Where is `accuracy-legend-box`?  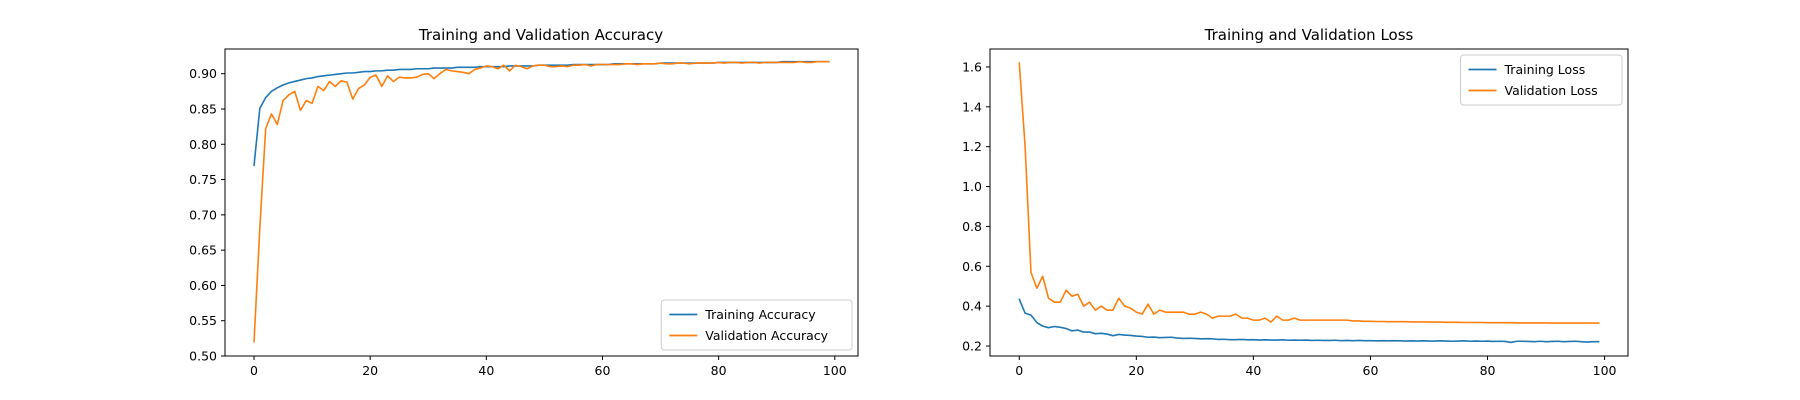
accuracy-legend-box is located at coordinates (756, 325).